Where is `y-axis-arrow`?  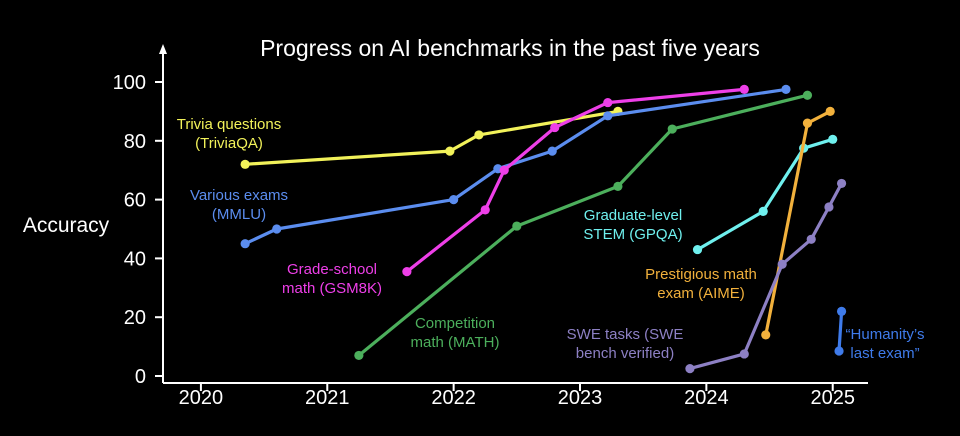 y-axis-arrow is located at coordinates (163, 49).